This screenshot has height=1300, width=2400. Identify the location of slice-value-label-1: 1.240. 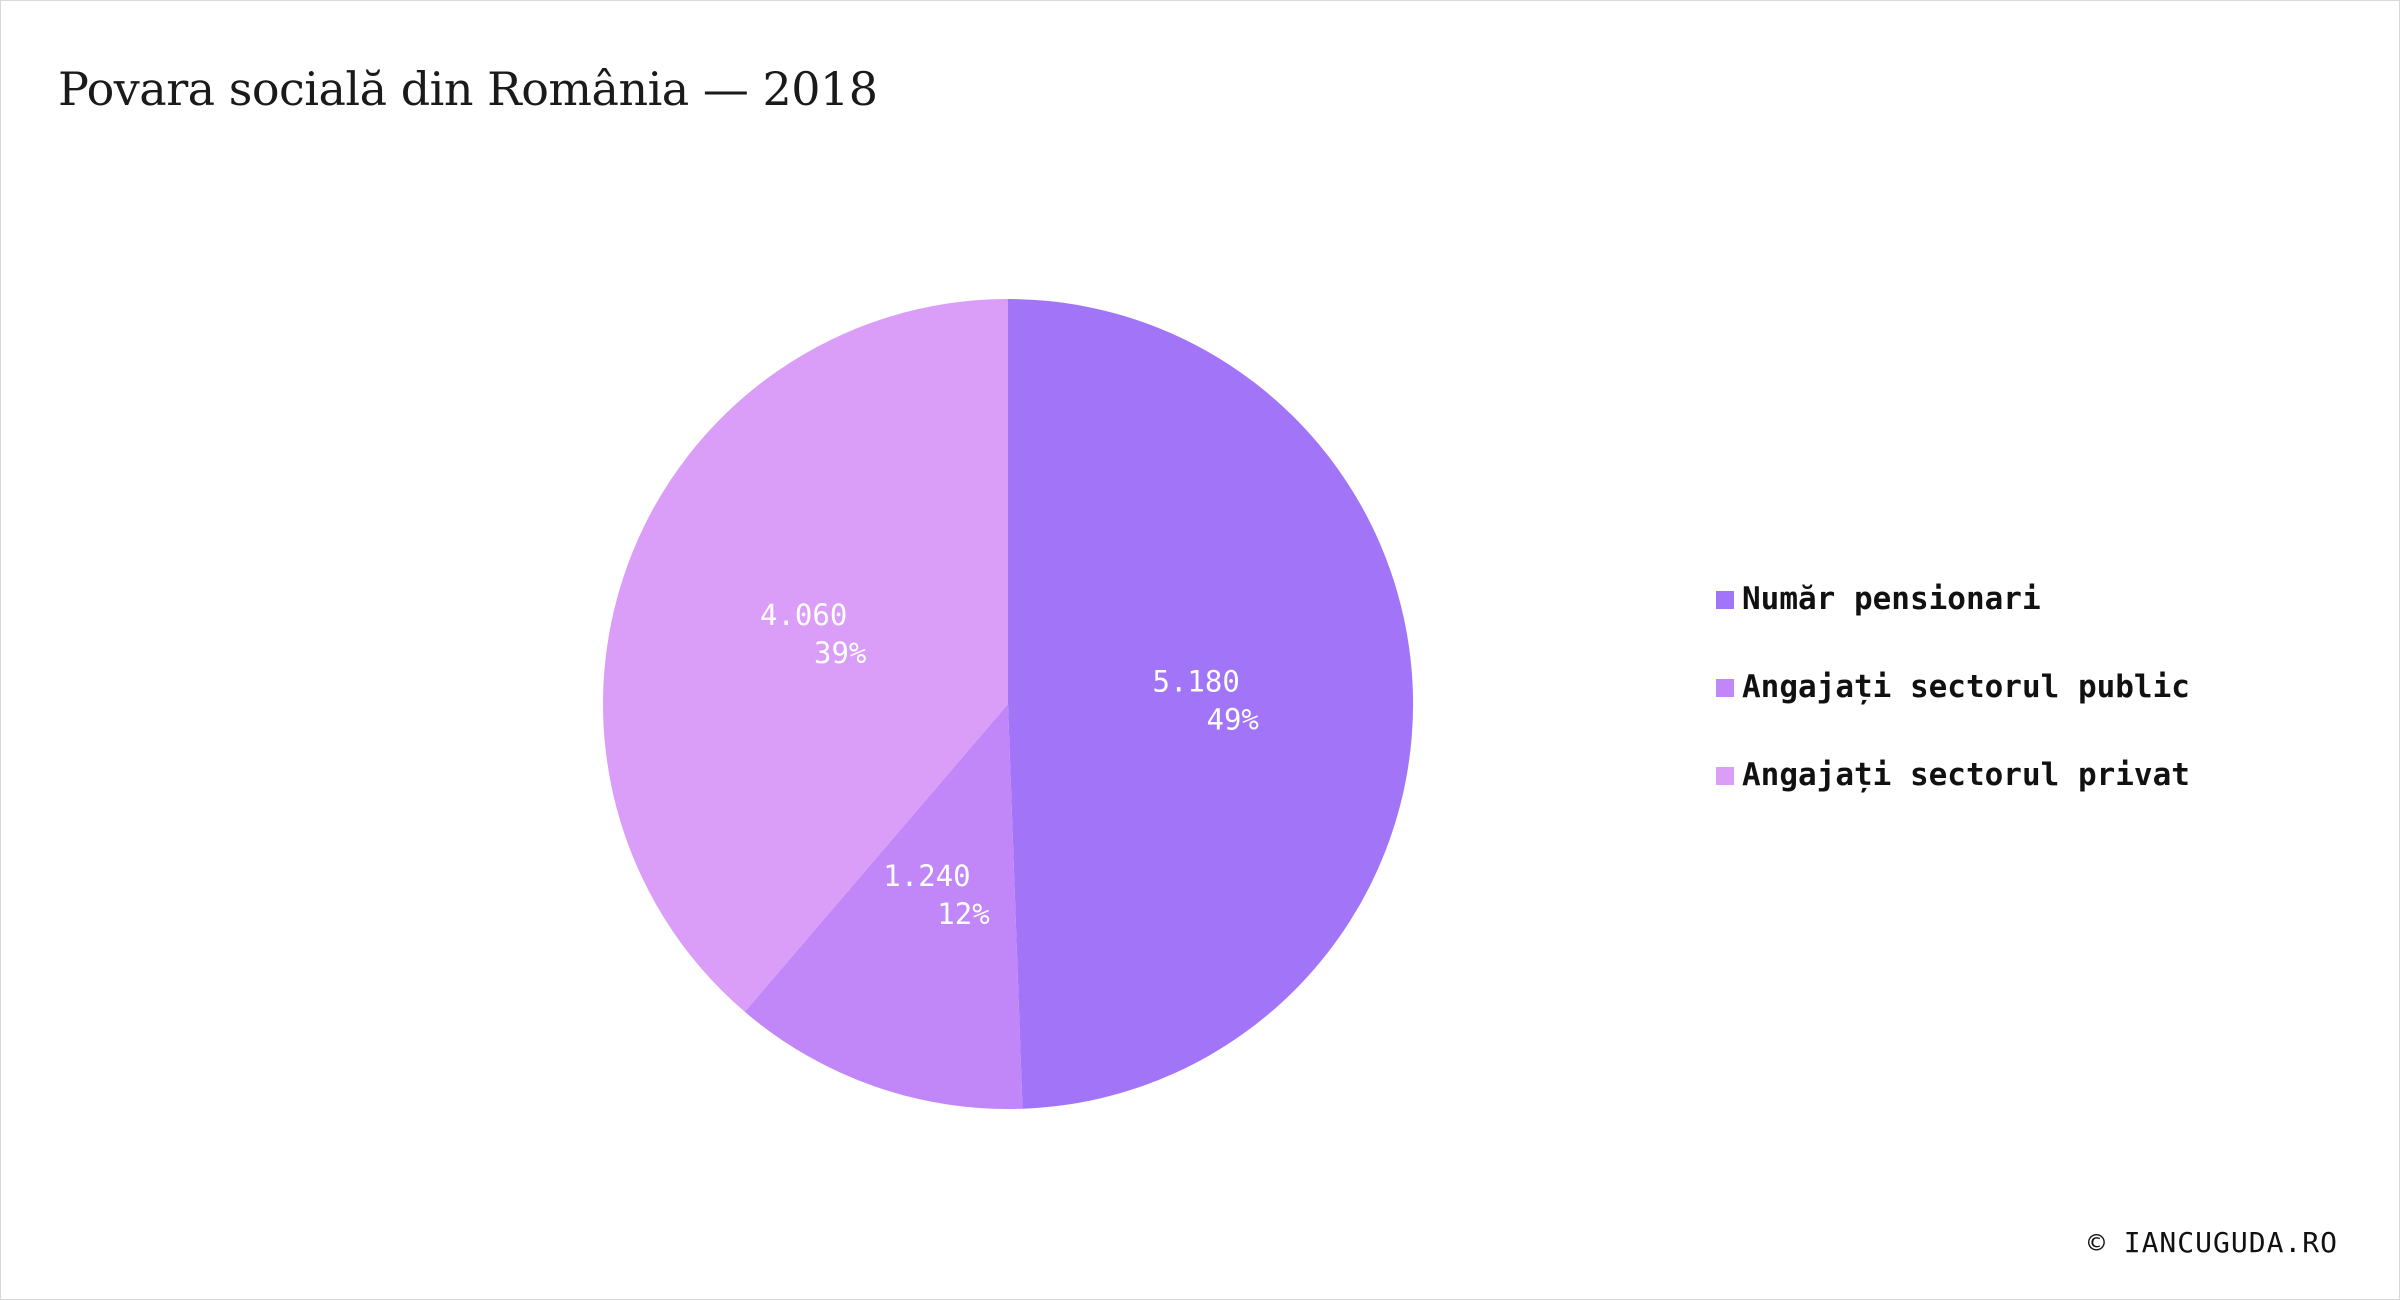
(926, 876).